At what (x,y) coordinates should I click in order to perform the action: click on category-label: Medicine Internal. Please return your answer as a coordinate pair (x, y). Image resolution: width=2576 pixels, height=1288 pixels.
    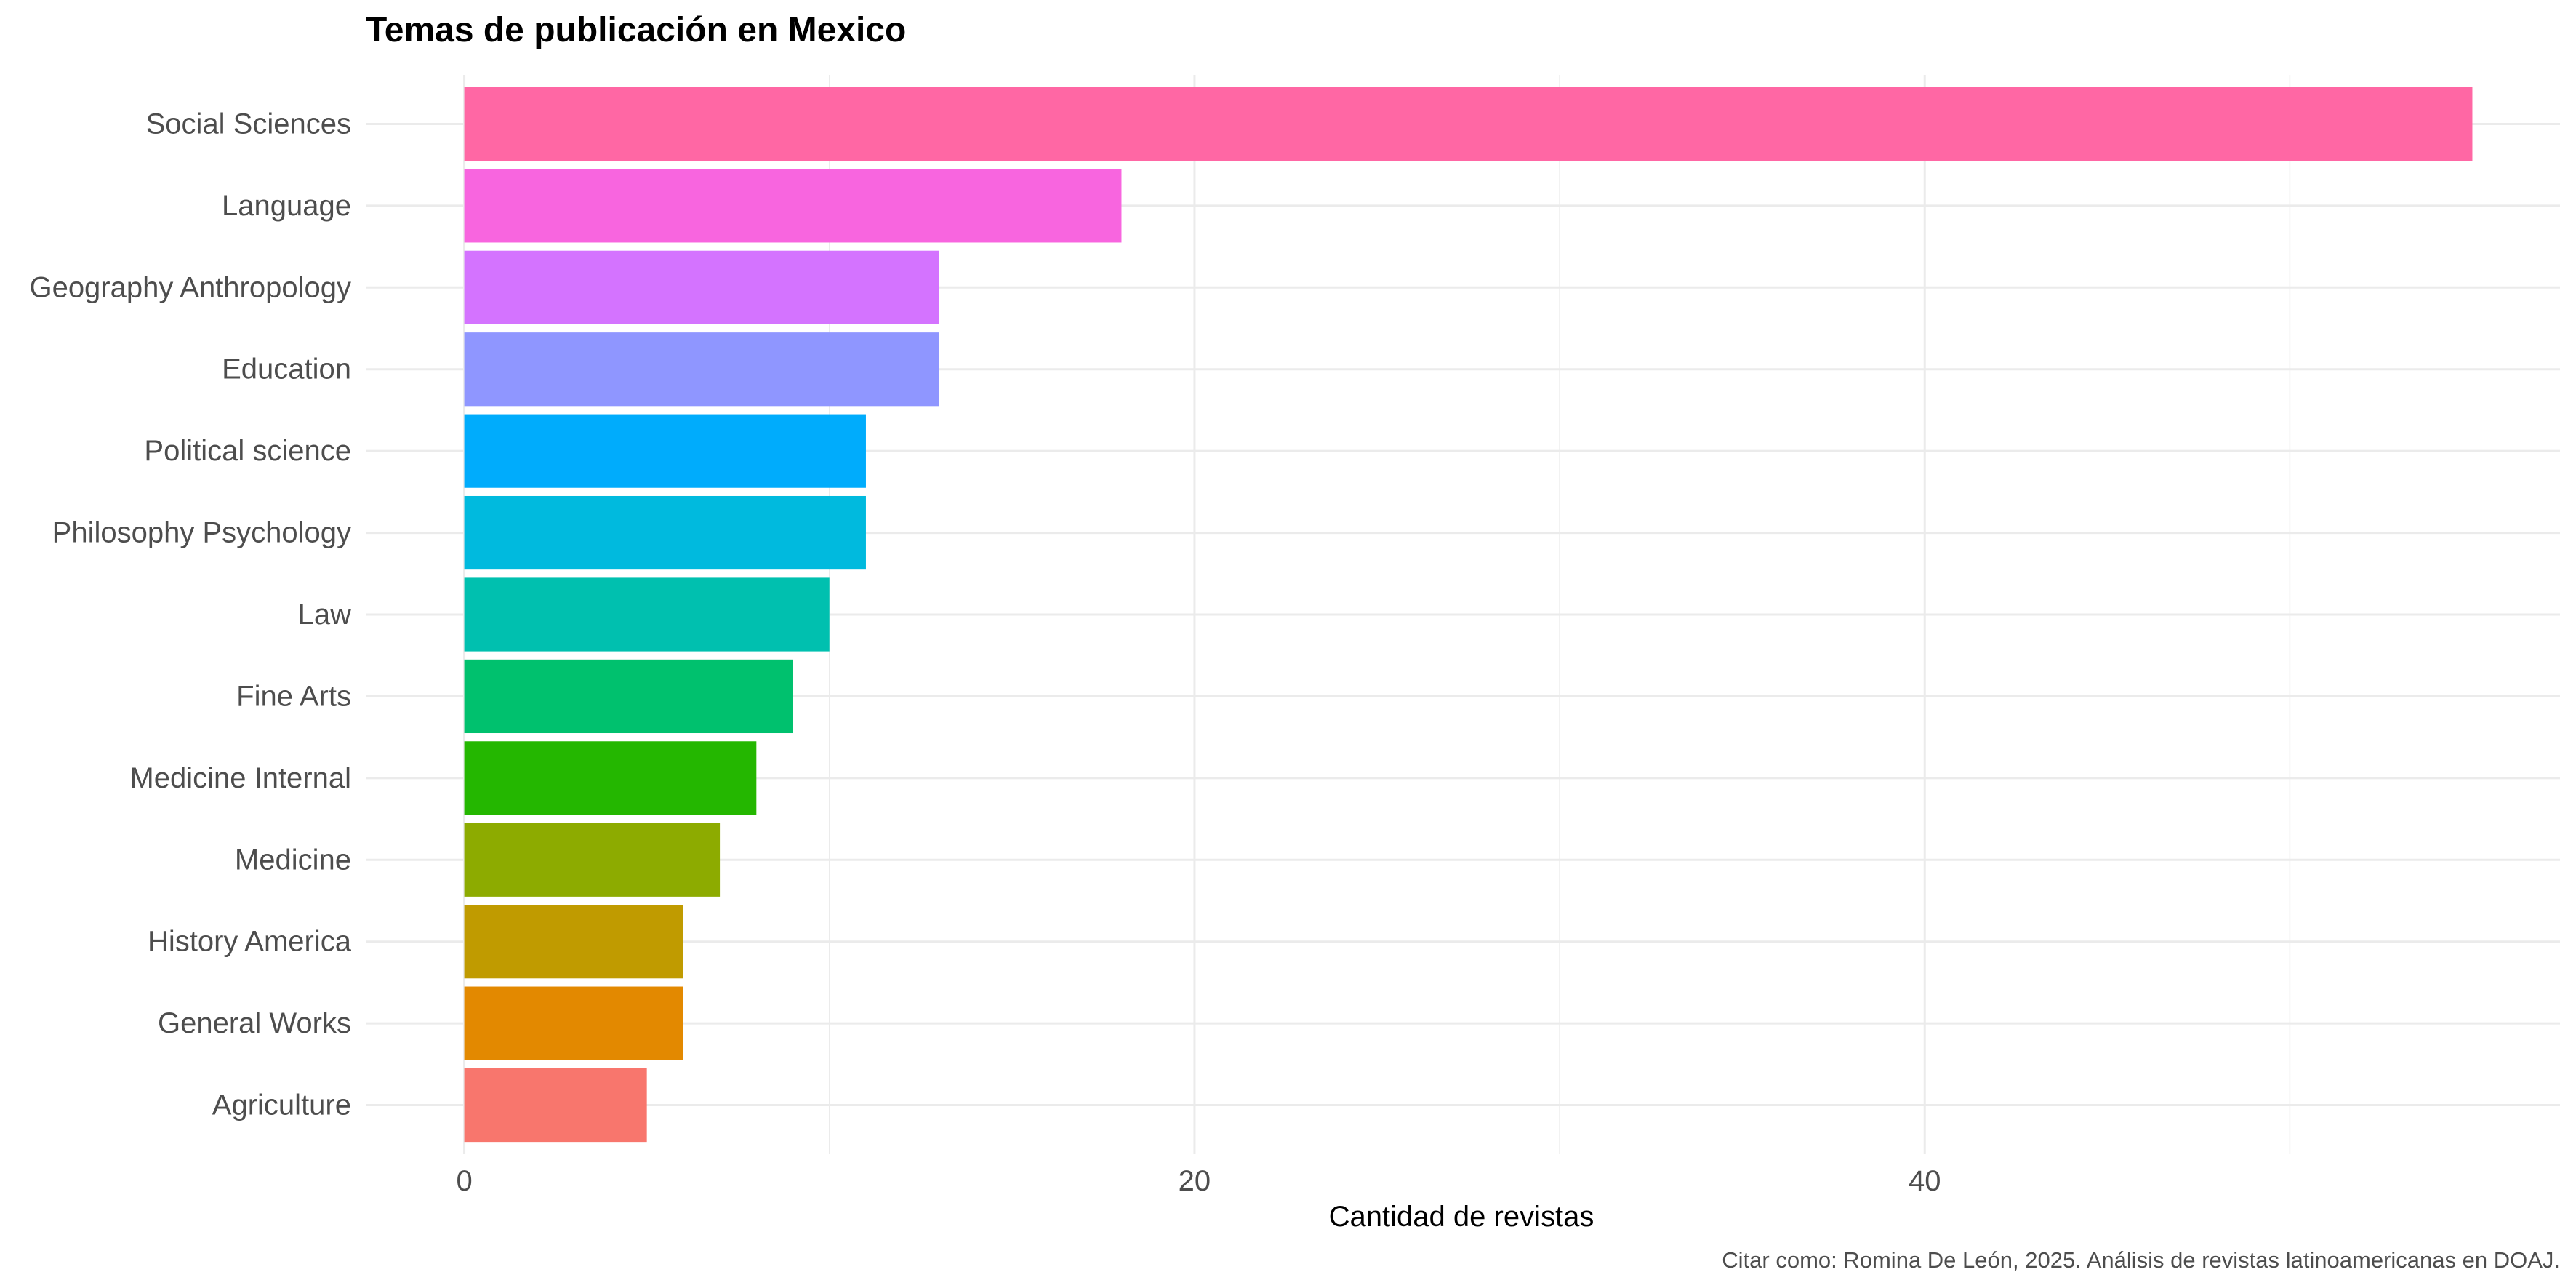
    Looking at the image, I should click on (240, 778).